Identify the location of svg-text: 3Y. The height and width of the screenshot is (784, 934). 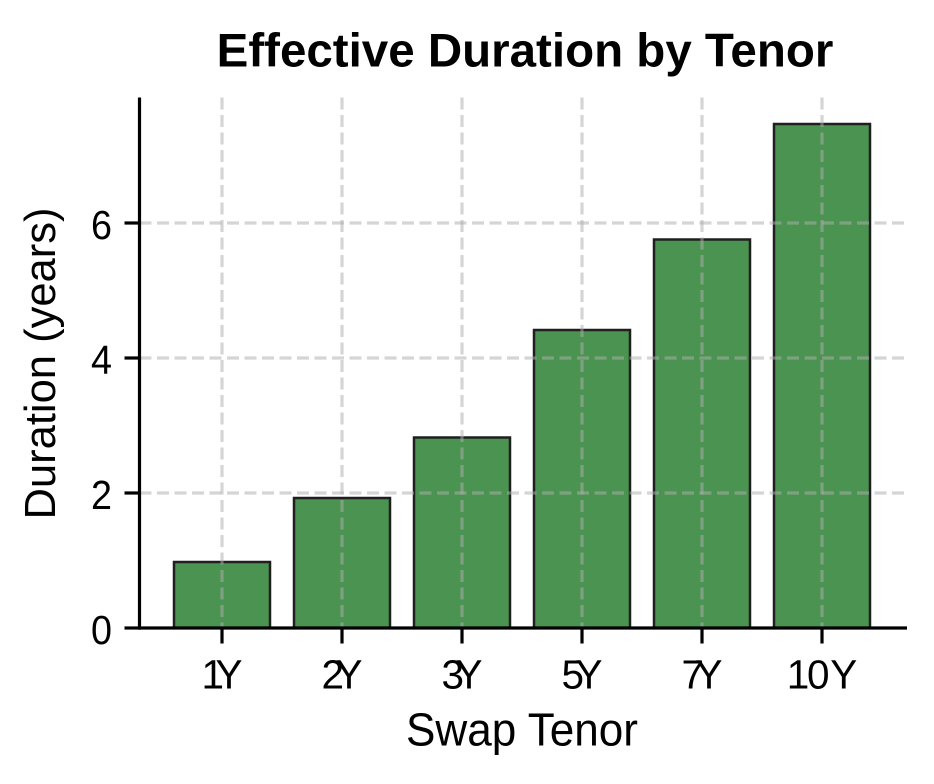
(462, 675).